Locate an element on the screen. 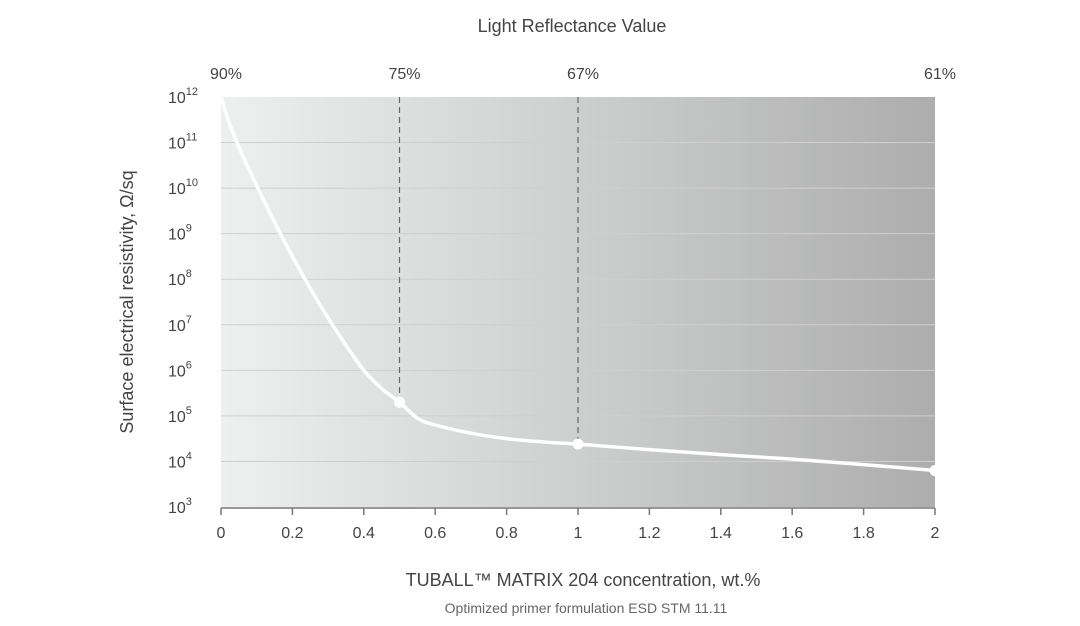  x-tick-label: 1.8 is located at coordinates (863, 533).